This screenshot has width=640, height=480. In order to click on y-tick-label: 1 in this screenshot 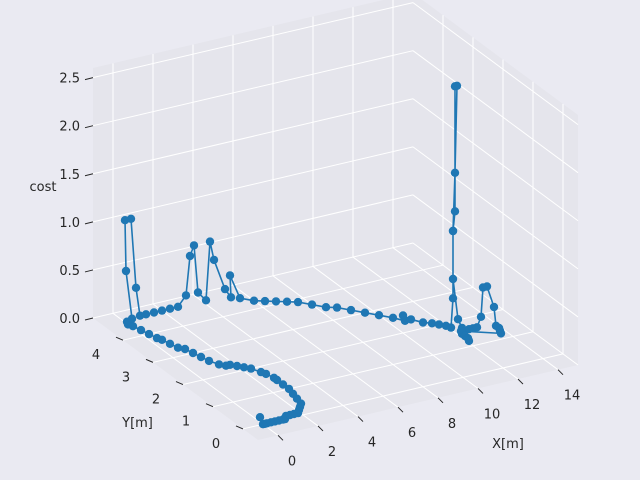, I will do `click(186, 422)`.